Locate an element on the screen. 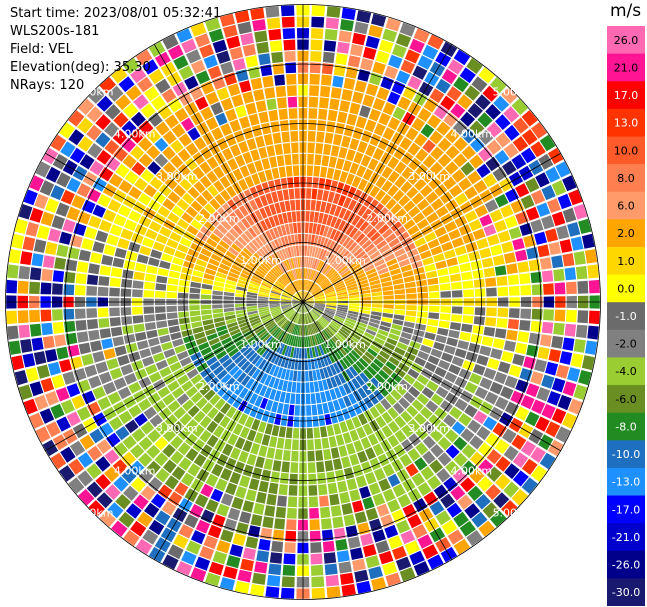 Image resolution: width=647 pixels, height=607 pixels. ring-label: 3.00km is located at coordinates (177, 428).